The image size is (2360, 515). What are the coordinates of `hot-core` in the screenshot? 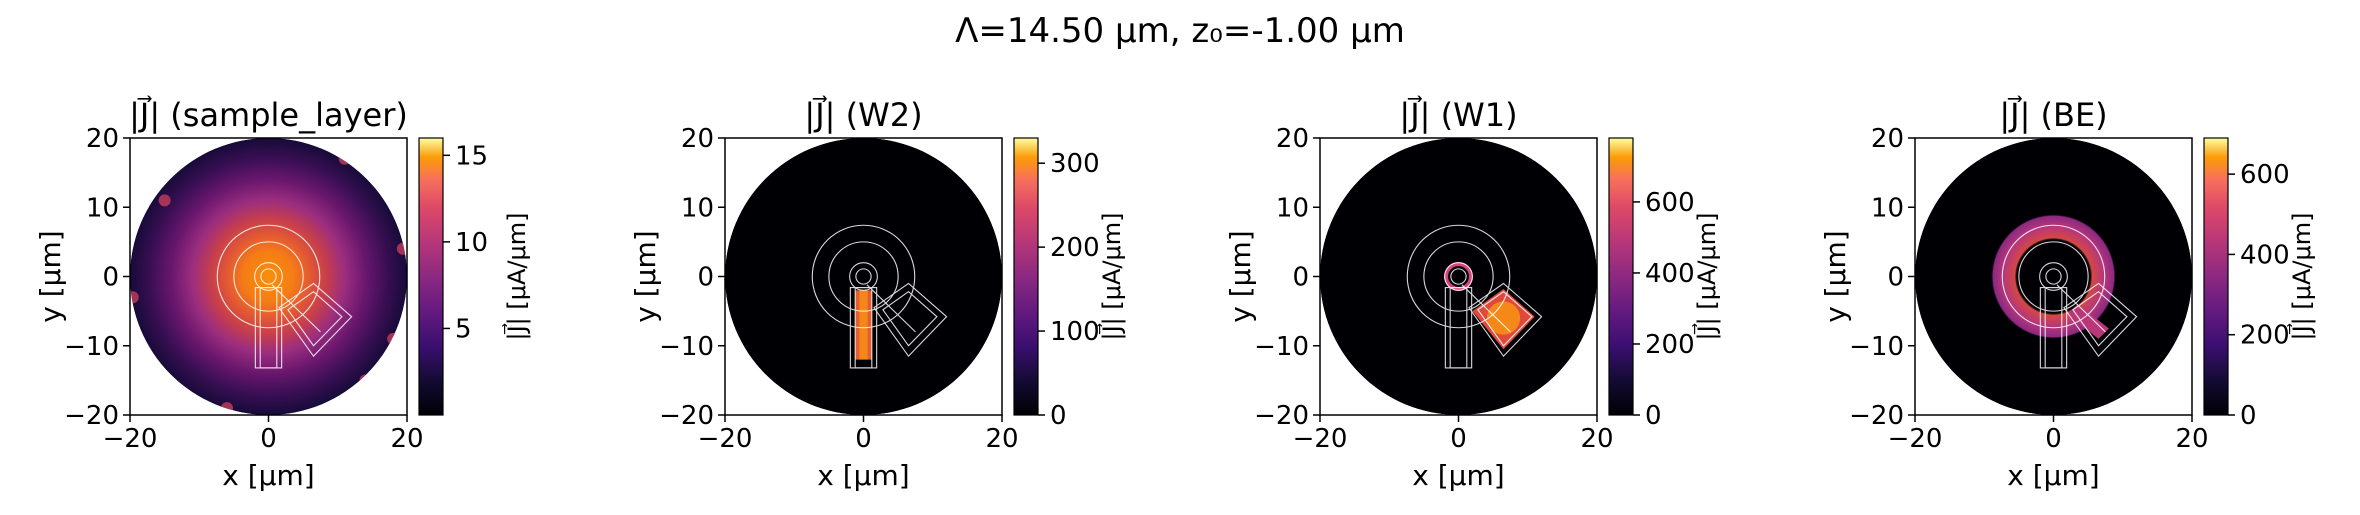 It's located at (1503, 318).